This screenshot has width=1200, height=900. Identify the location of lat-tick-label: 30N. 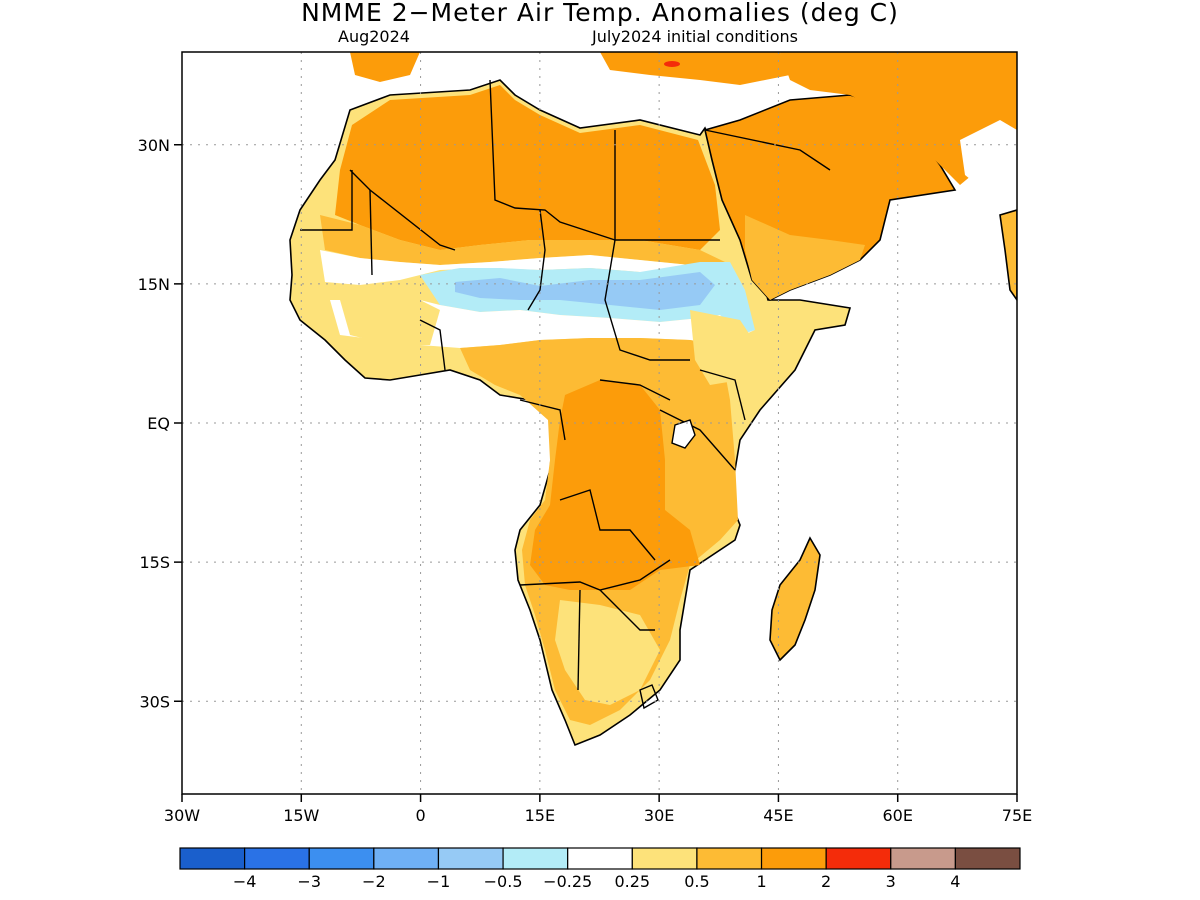
(154, 145).